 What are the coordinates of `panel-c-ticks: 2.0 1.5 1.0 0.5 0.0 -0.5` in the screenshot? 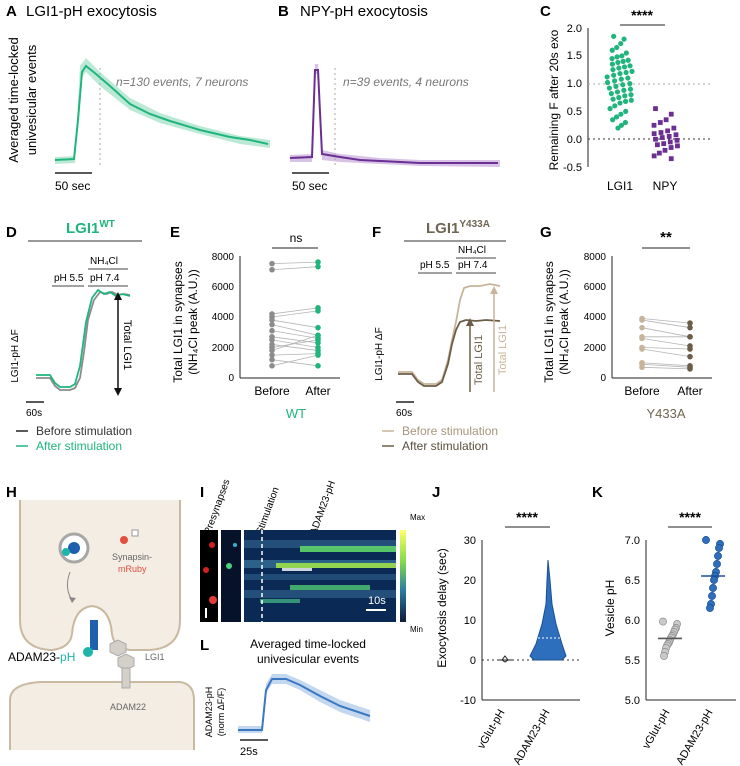 It's located at (572, 98).